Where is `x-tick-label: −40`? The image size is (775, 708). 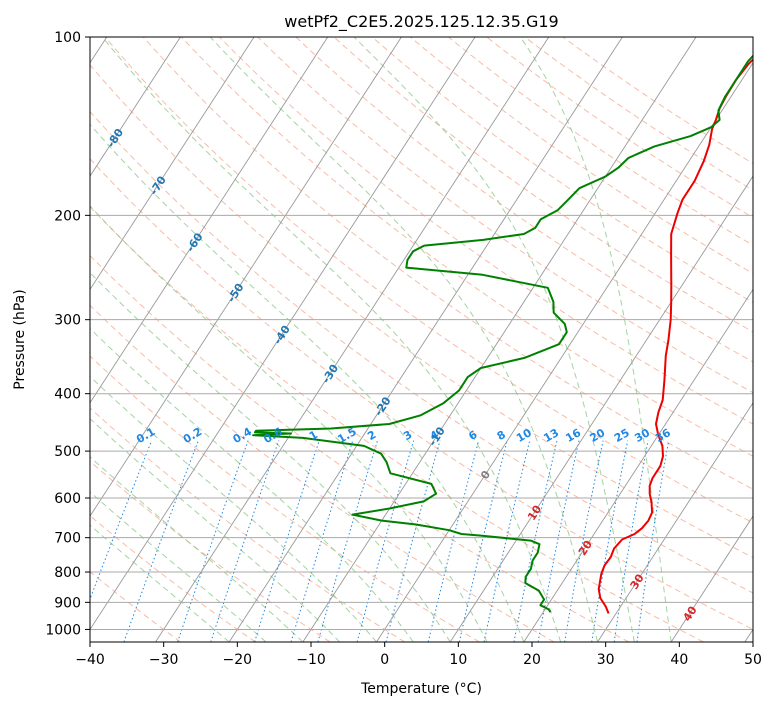
x-tick-label: −40 is located at coordinates (90, 660).